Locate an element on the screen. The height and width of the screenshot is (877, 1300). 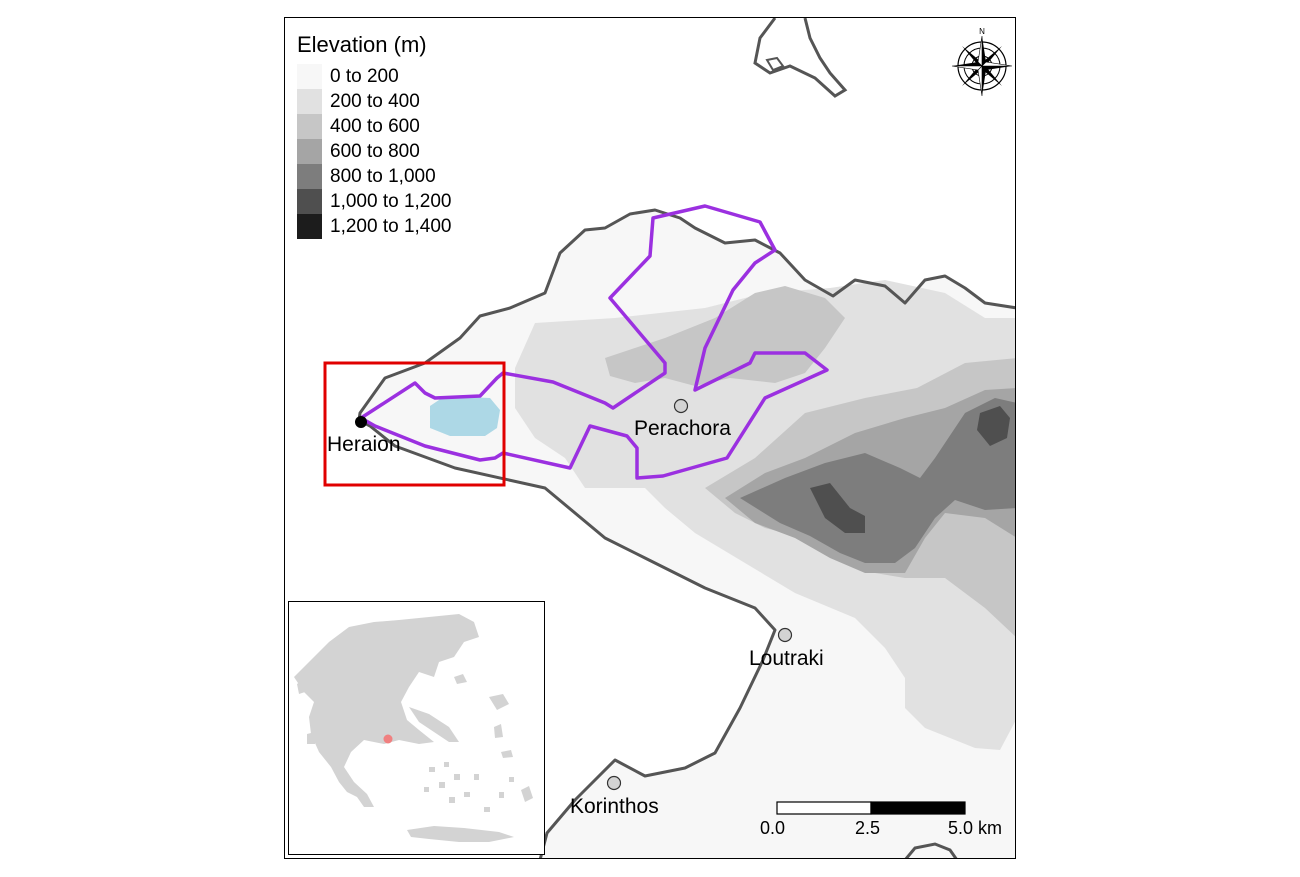
inset-limnos is located at coordinates (460, 679).